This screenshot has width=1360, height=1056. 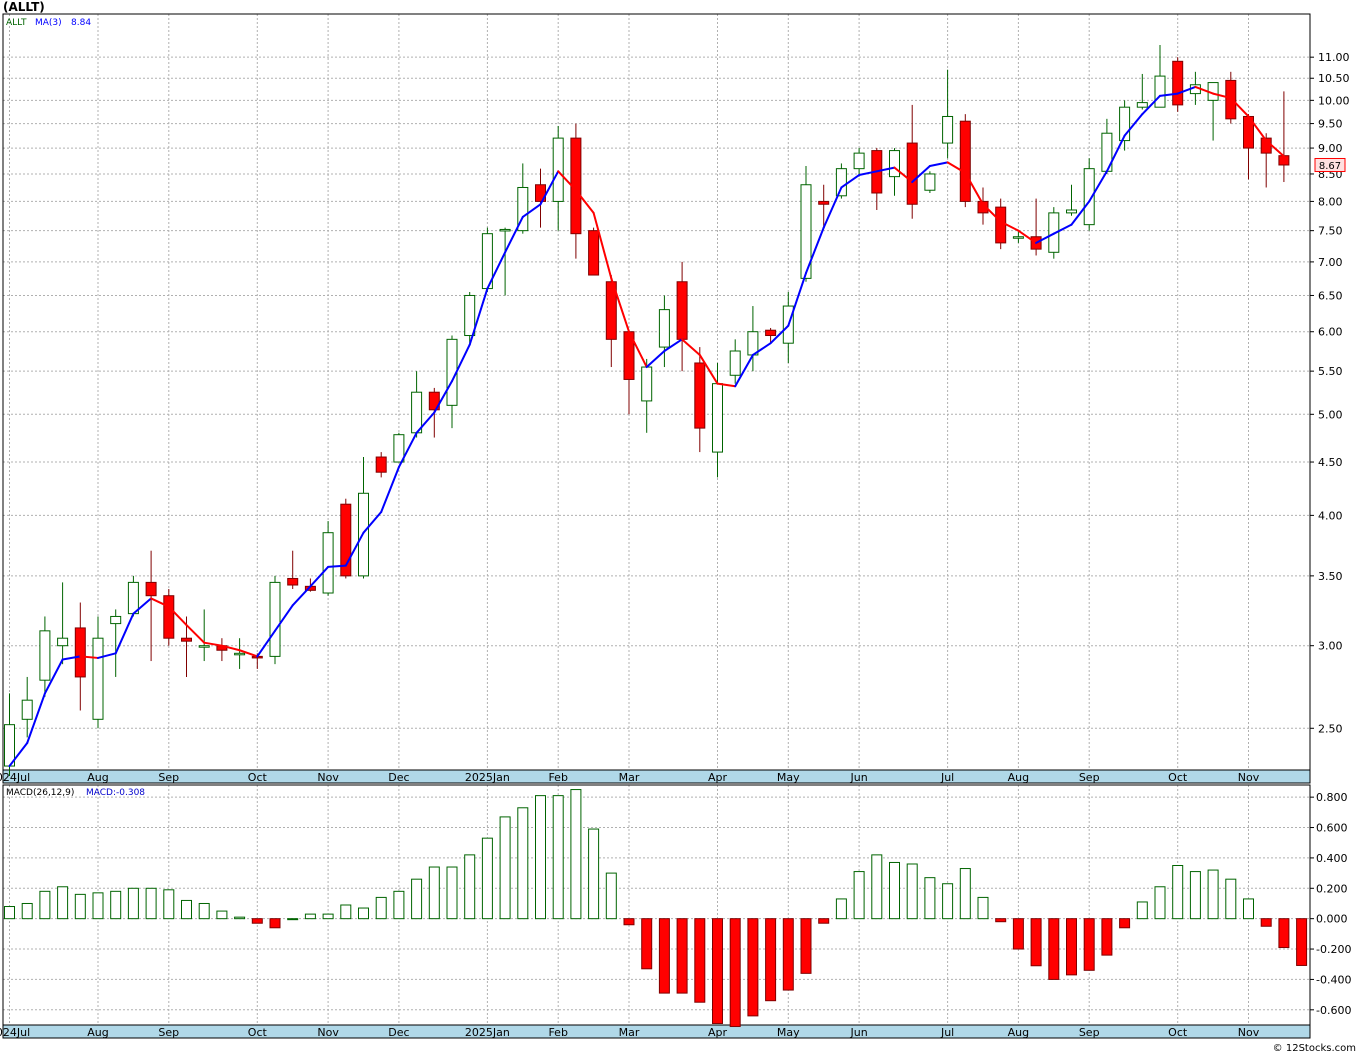 What do you see at coordinates (97, 777) in the screenshot?
I see `price-x-label: Aug` at bounding box center [97, 777].